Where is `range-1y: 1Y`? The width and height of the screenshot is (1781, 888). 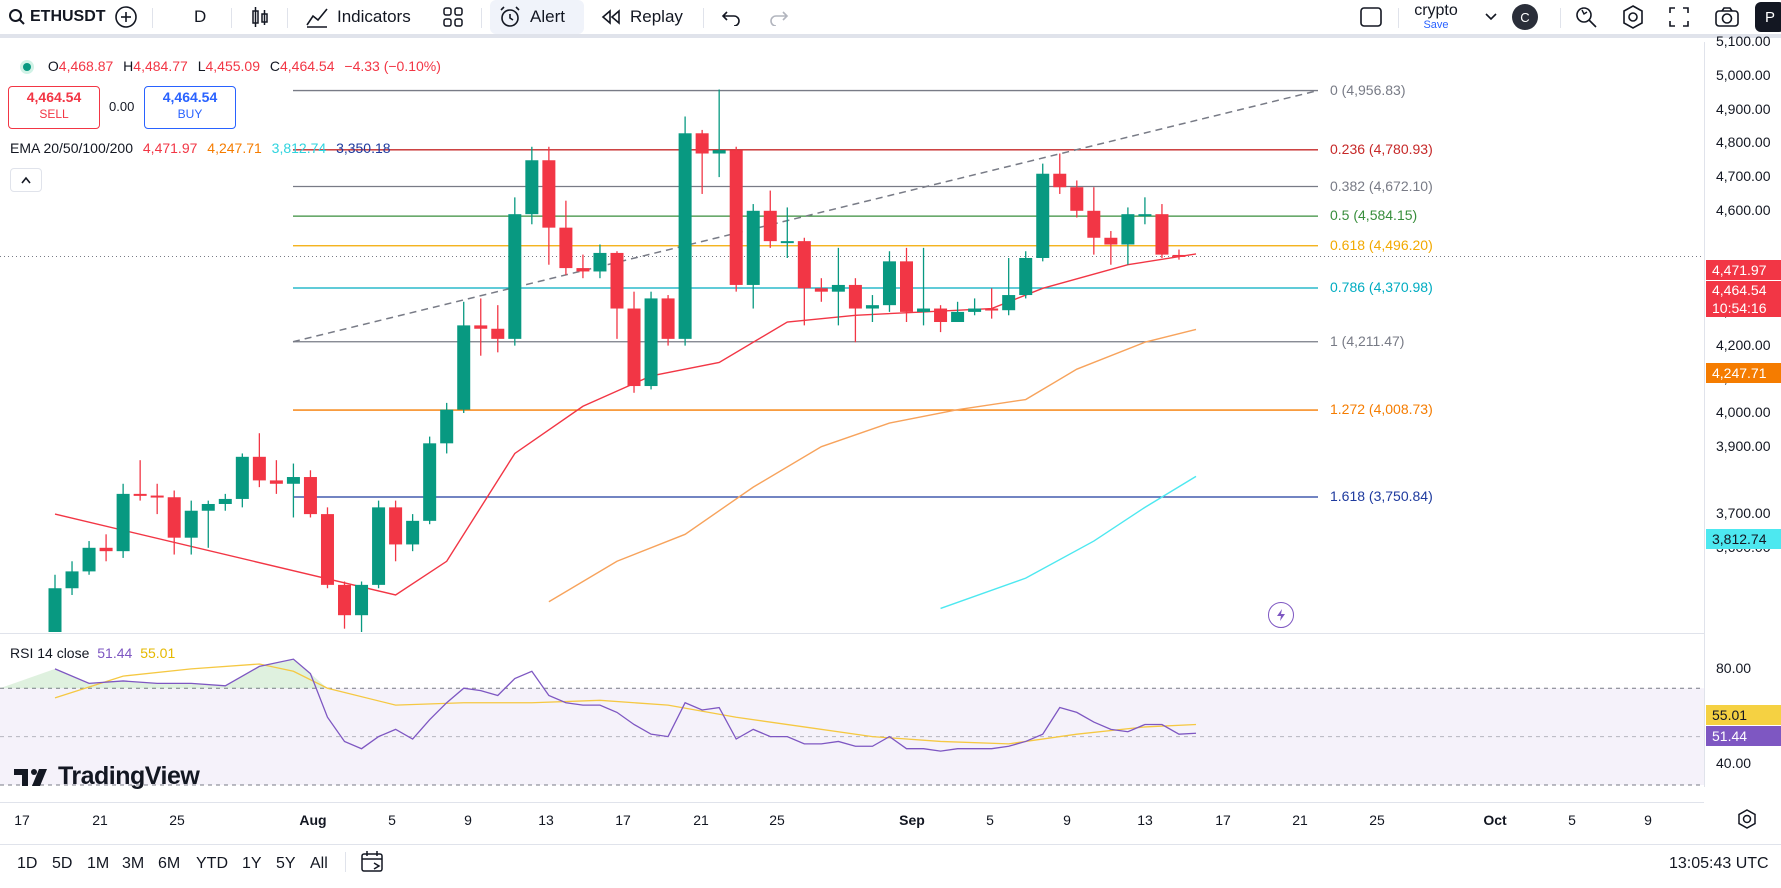 range-1y: 1Y is located at coordinates (252, 864).